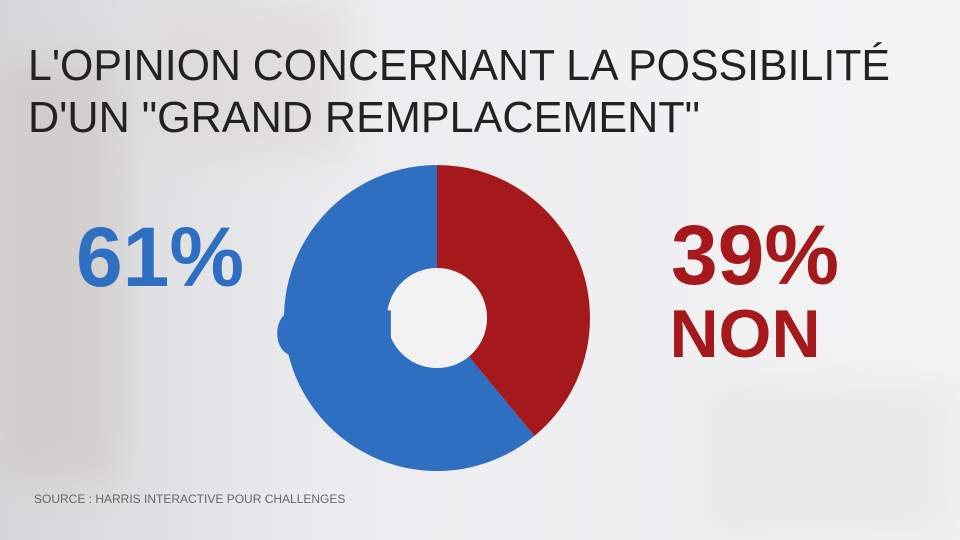 The image size is (960, 540). I want to click on value-label: 39%, so click(755, 255).